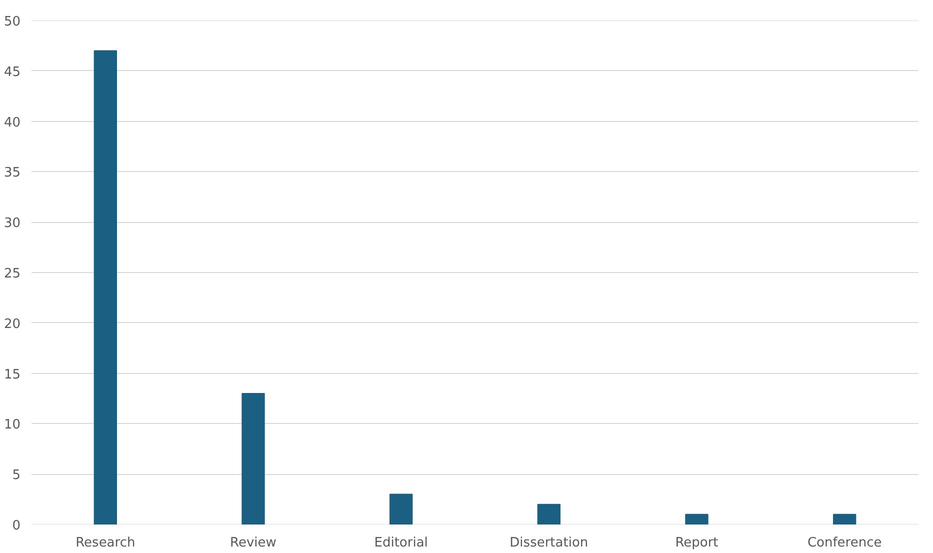 Image resolution: width=933 pixels, height=553 pixels. What do you see at coordinates (12, 425) in the screenshot?
I see `y-tick-label: 10` at bounding box center [12, 425].